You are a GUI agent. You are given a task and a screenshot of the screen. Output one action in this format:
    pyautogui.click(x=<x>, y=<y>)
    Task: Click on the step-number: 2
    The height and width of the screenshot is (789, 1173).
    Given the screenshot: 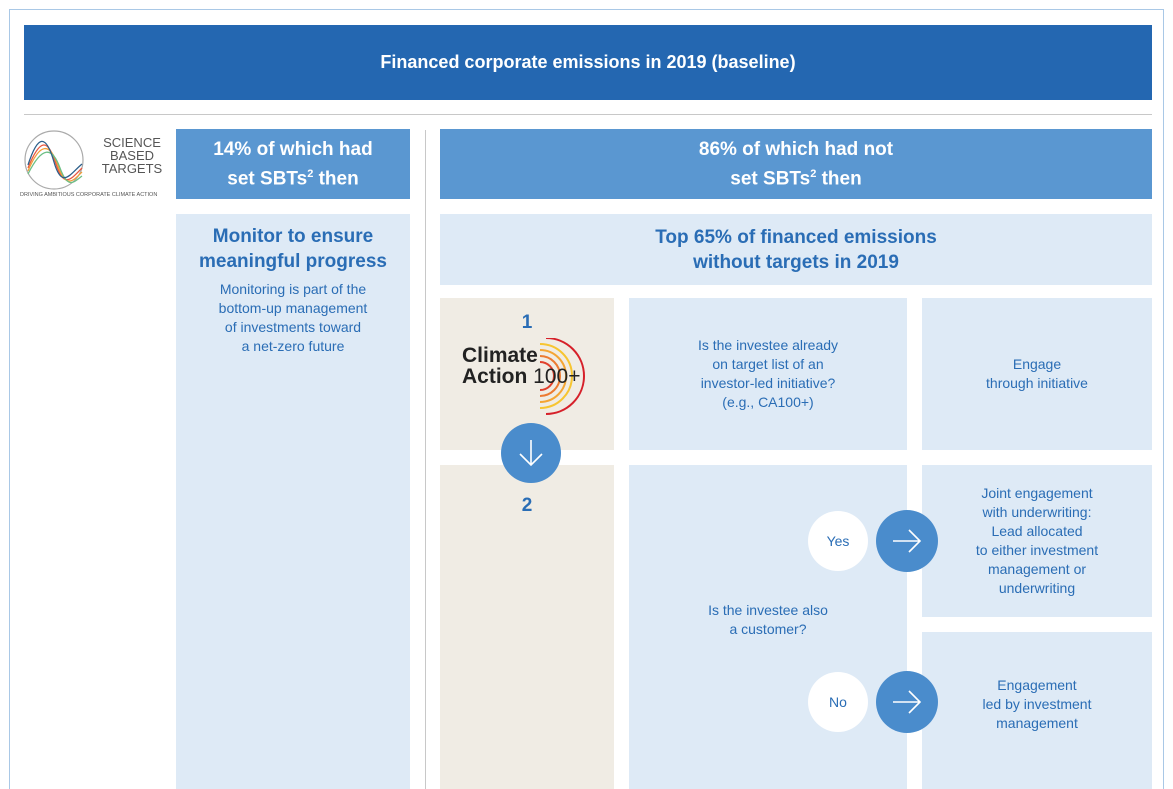 What is the action you would take?
    pyautogui.click(x=527, y=505)
    